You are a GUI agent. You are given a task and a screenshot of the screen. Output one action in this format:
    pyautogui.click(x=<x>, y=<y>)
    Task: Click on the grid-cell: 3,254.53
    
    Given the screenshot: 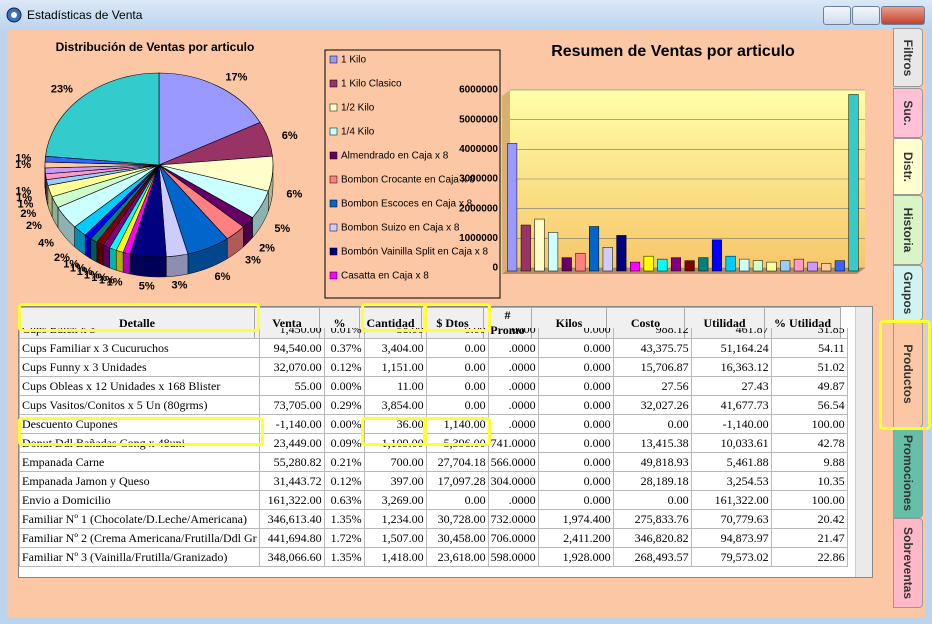 What is the action you would take?
    pyautogui.click(x=731, y=481)
    